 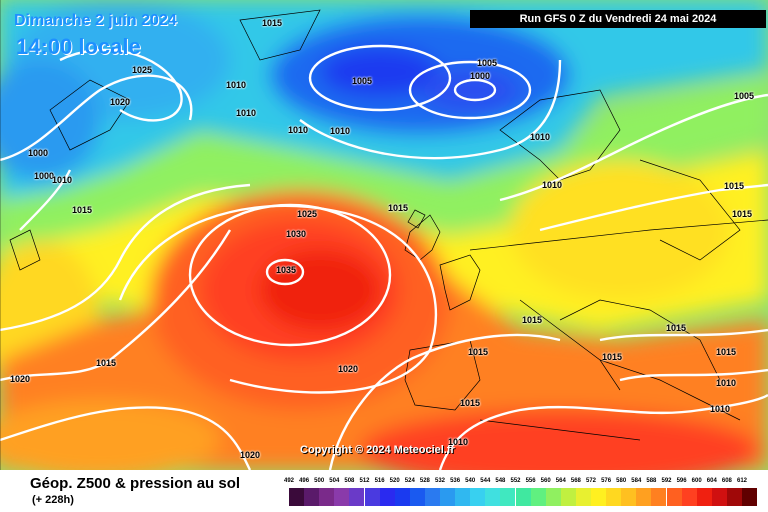 I want to click on scale-label: 592, so click(x=666, y=481).